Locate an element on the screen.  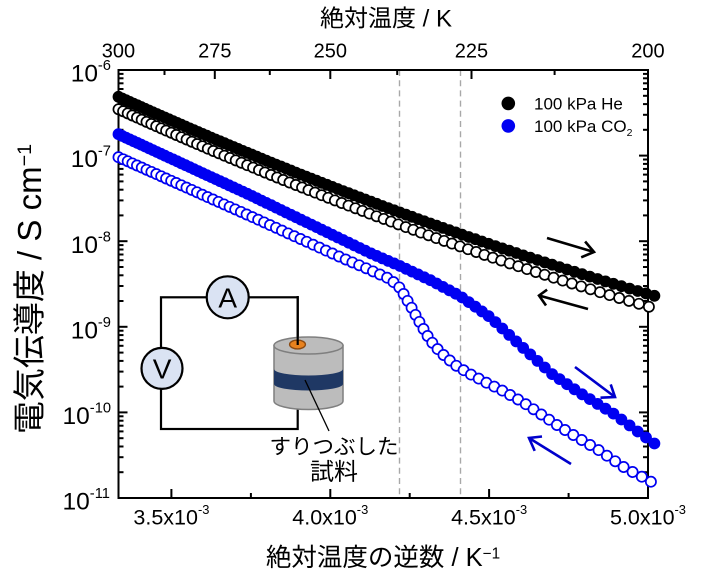
svg-text: / S cm is located at coordinates (29, 217).